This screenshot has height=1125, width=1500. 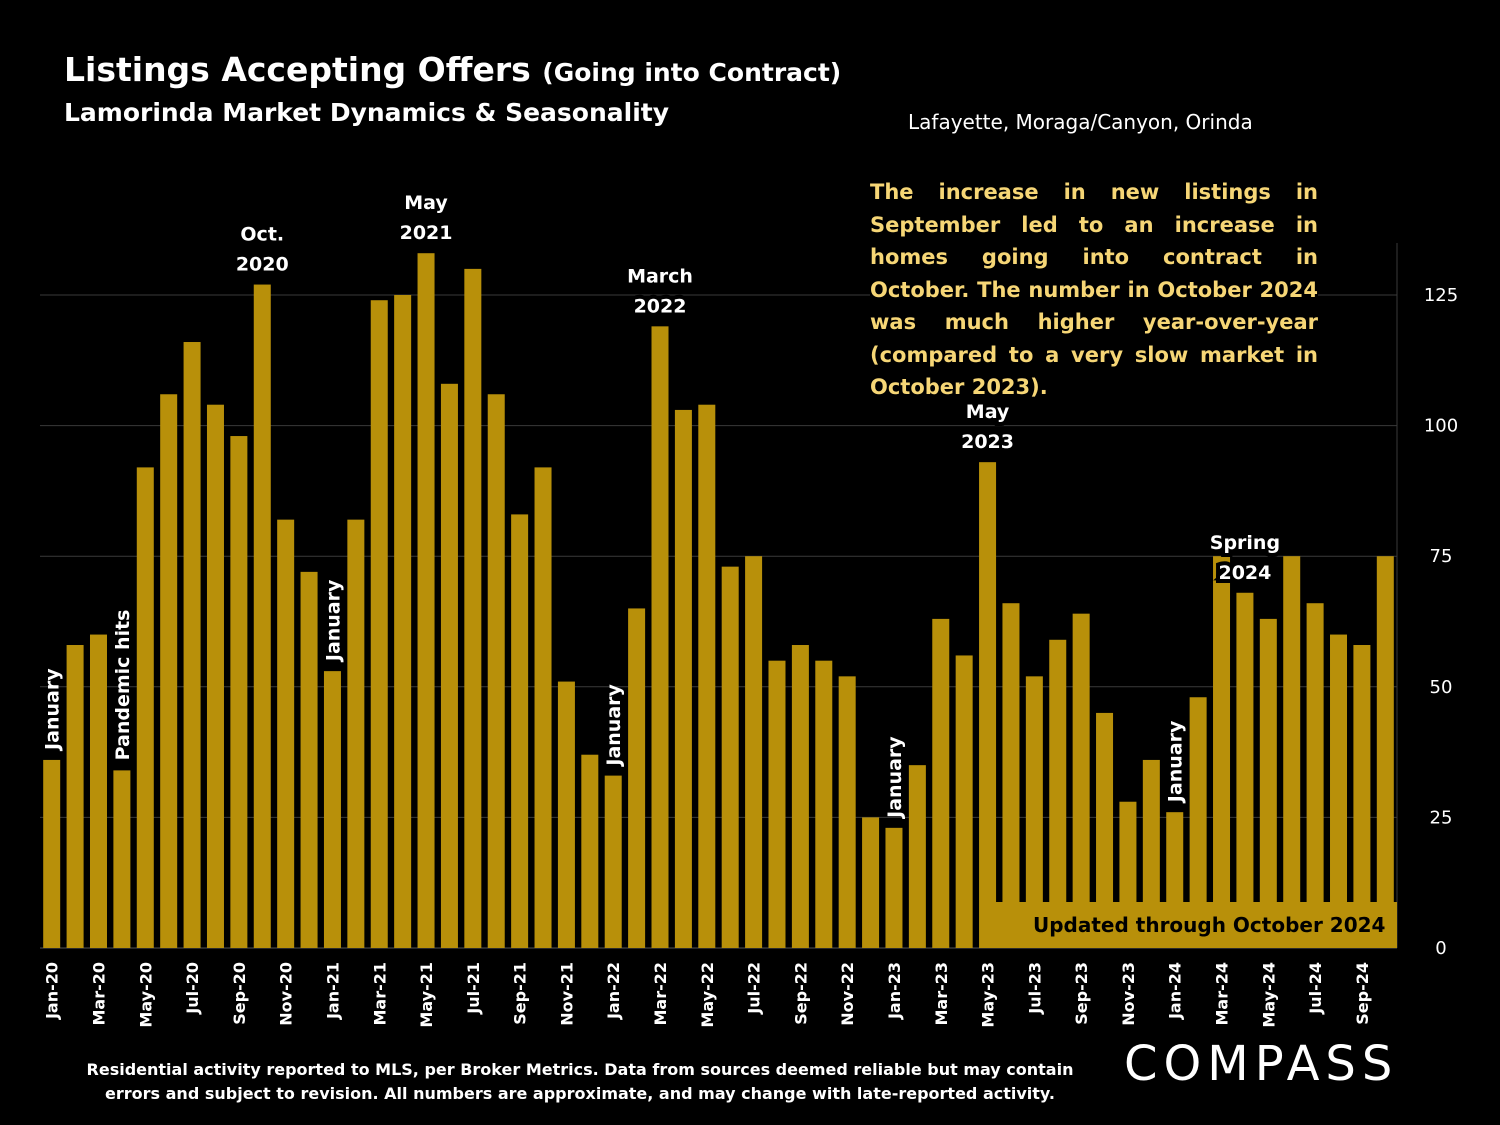 I want to click on x-tick-label: Jan-24, so click(x=1175, y=991).